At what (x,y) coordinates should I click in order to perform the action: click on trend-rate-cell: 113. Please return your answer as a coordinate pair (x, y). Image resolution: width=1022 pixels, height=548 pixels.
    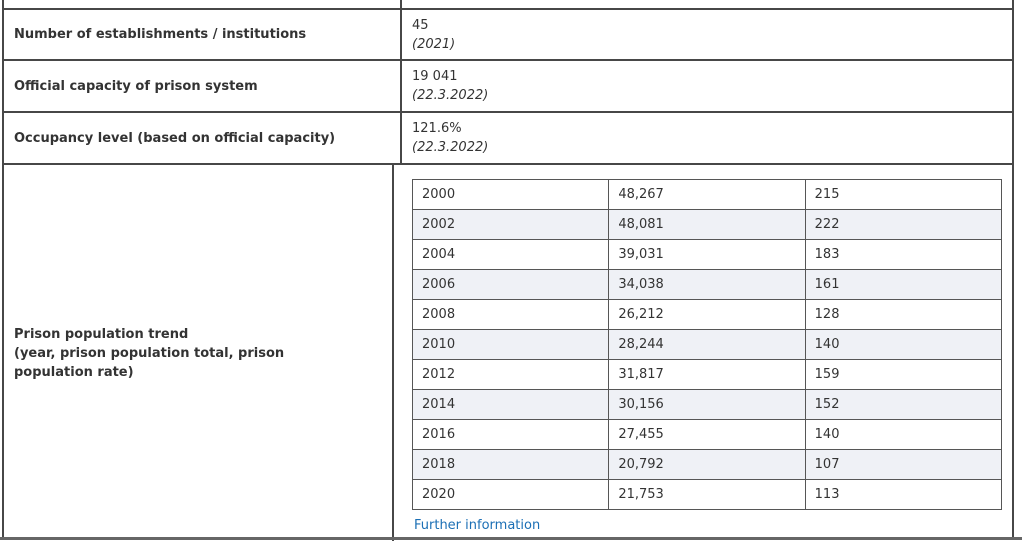
    Looking at the image, I should click on (903, 494).